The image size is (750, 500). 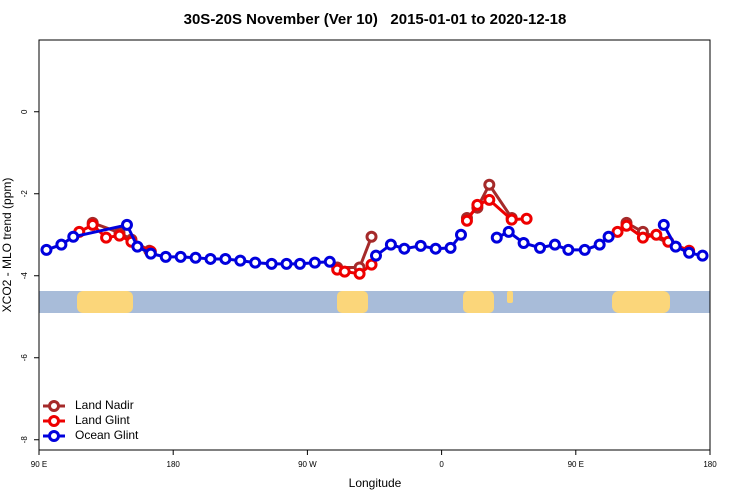 I want to click on series-line, so click(x=384, y=237).